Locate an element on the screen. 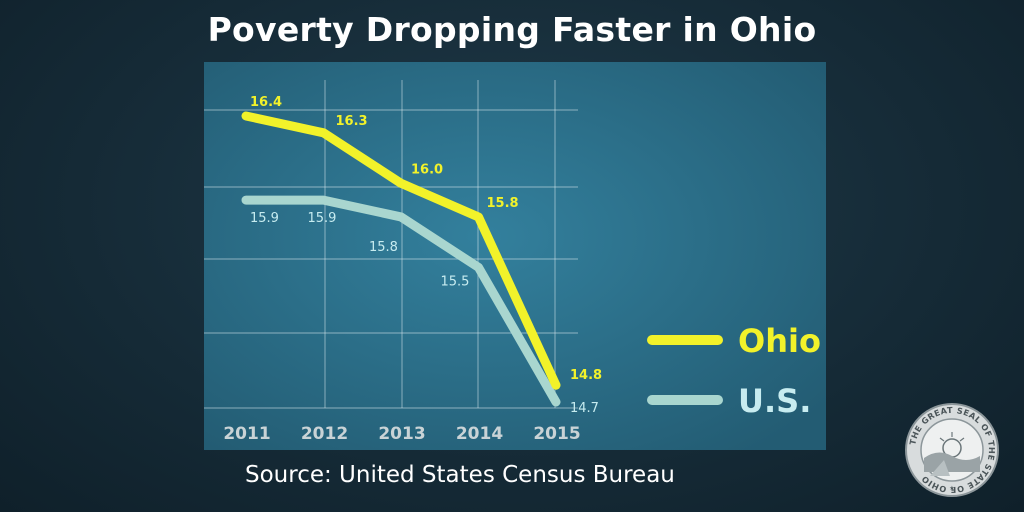  legend-label-us: U.S. is located at coordinates (774, 401).